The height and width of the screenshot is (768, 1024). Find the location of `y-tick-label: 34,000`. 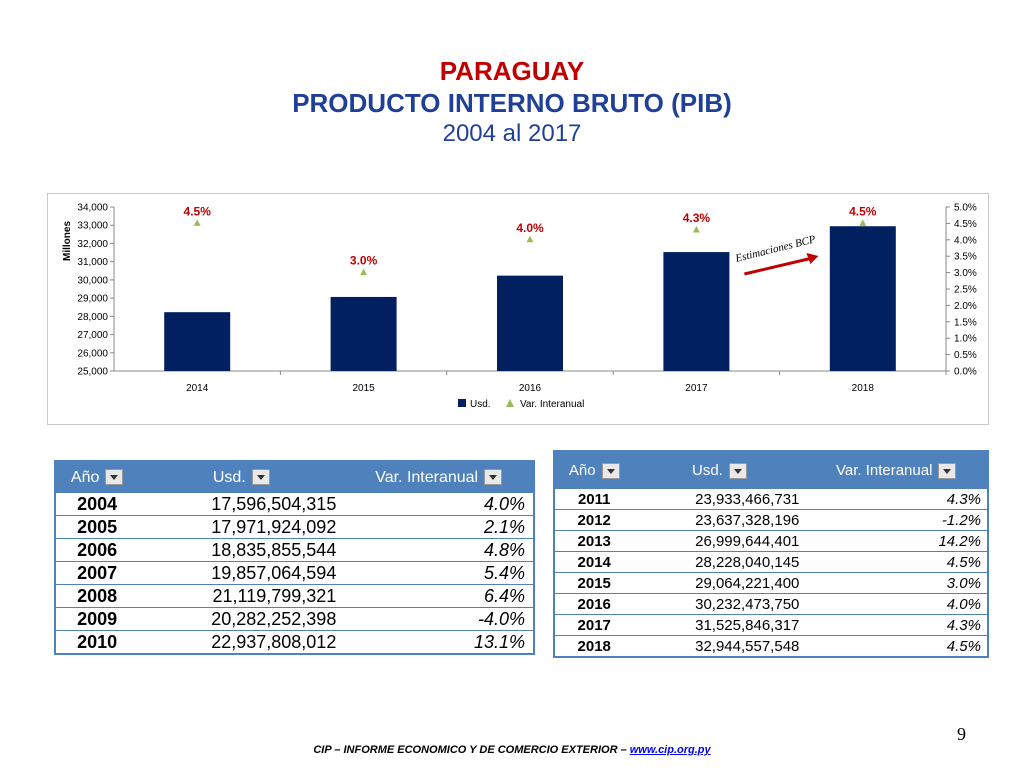

y-tick-label: 34,000 is located at coordinates (92, 208).